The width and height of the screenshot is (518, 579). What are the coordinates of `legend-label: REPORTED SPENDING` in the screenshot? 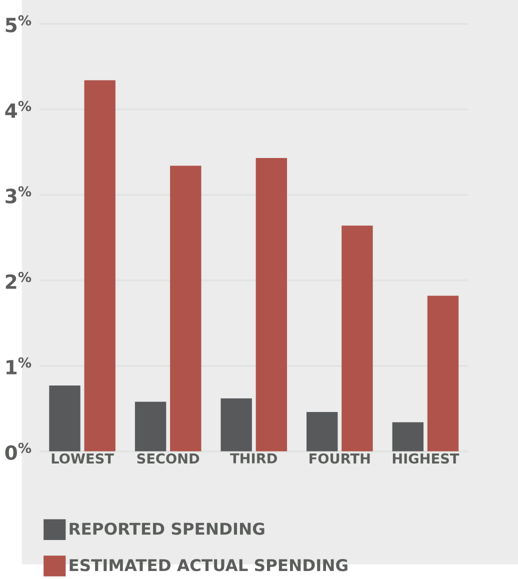 It's located at (167, 528).